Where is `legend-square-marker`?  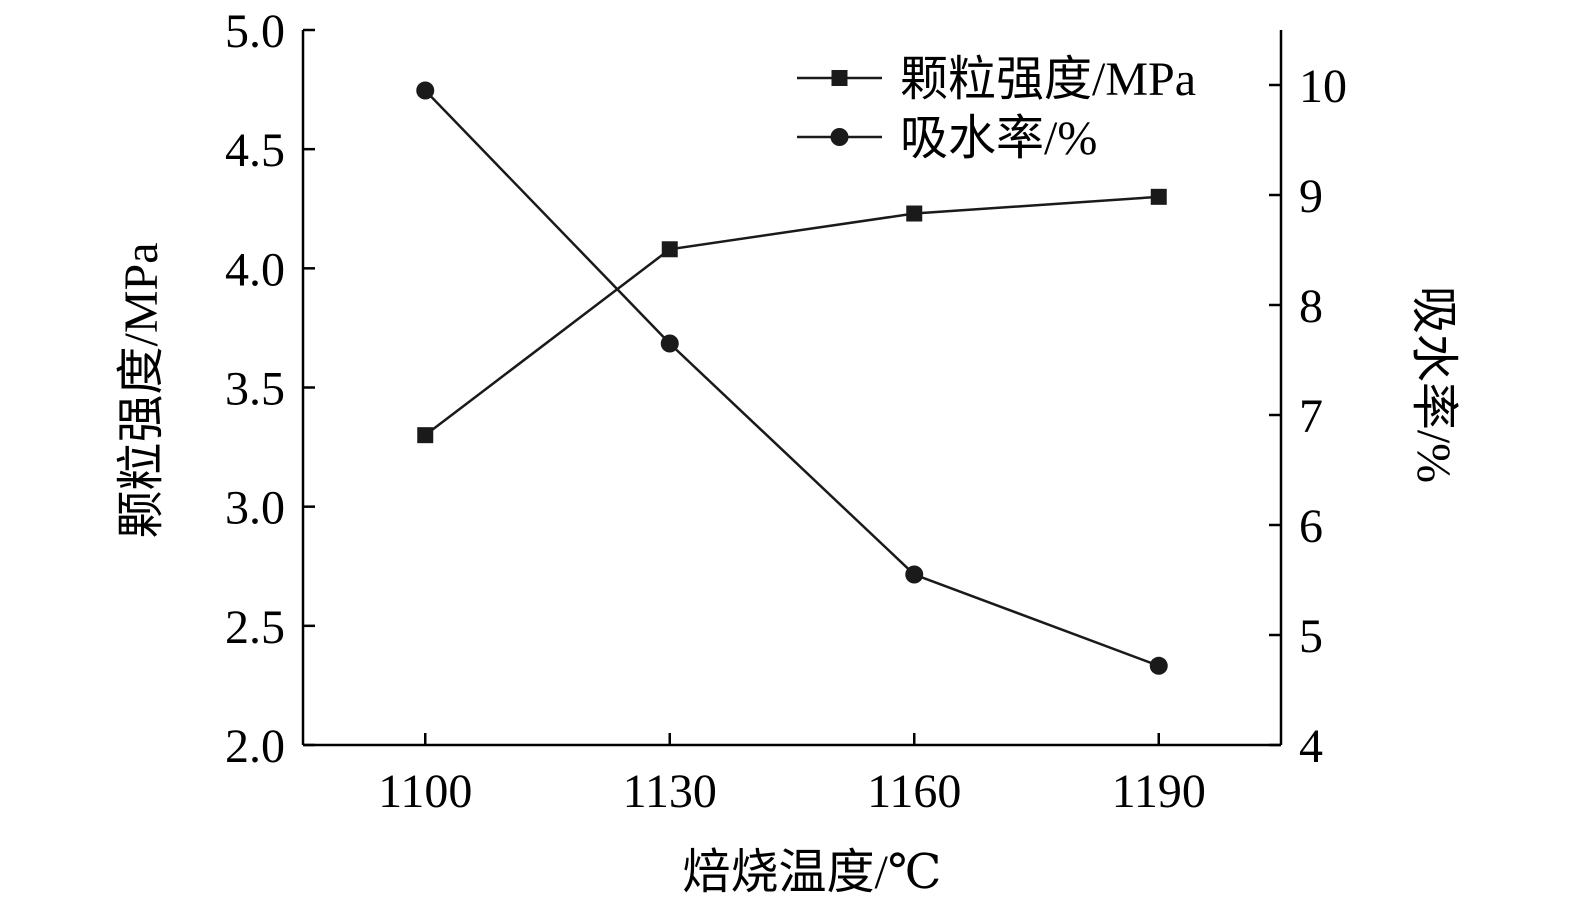 legend-square-marker is located at coordinates (839, 78).